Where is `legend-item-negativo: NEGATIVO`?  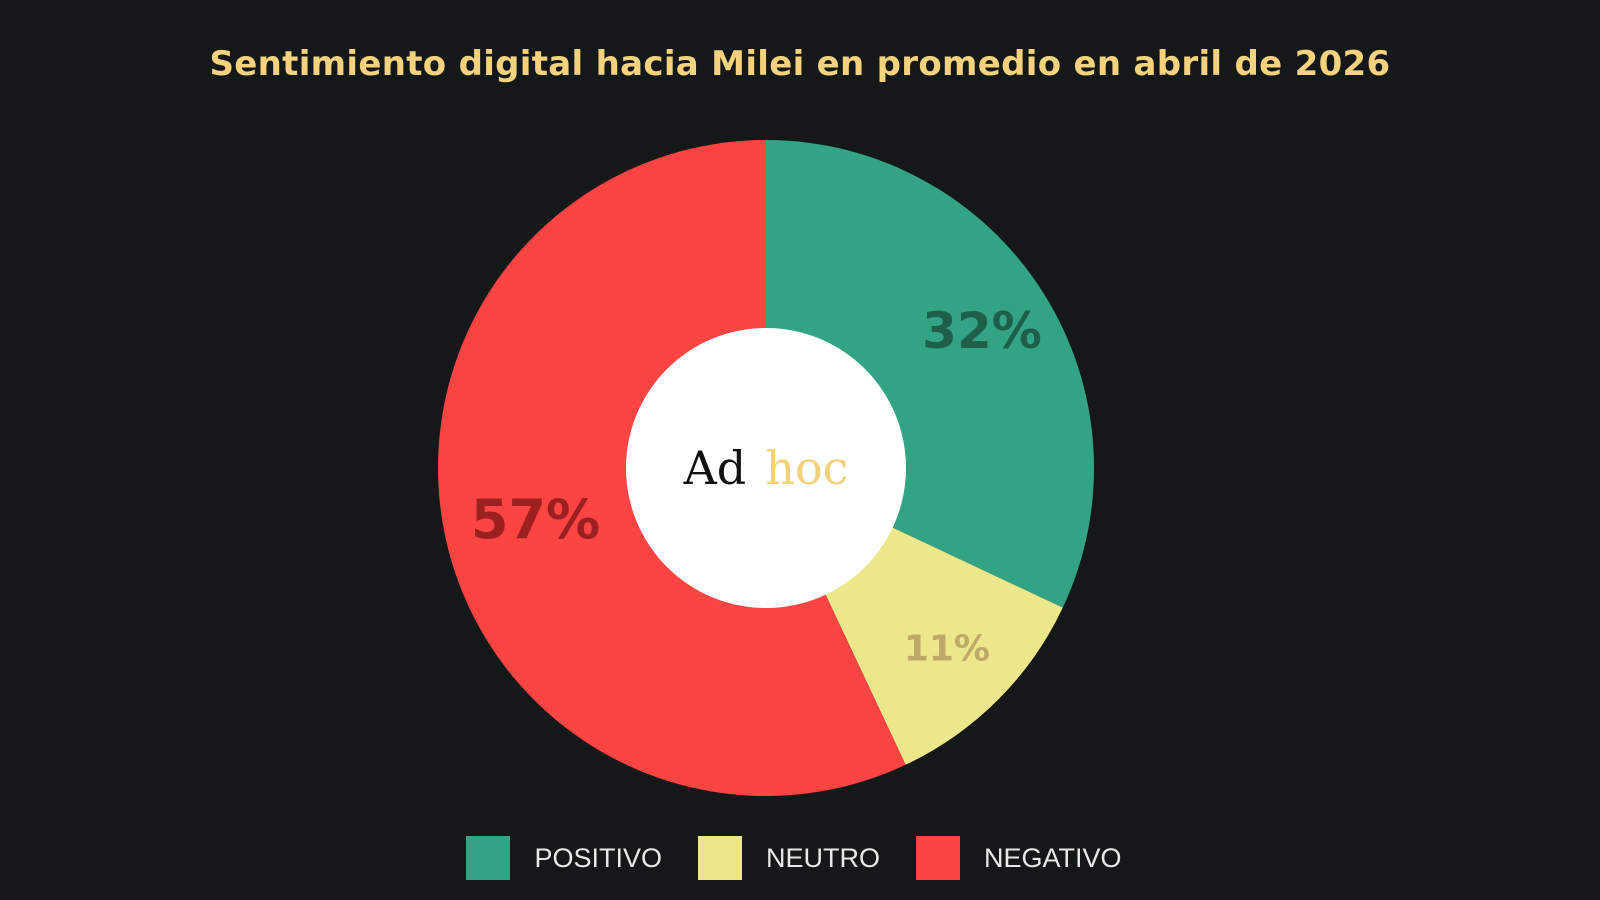
legend-item-negativo: NEGATIVO is located at coordinates (1025, 858).